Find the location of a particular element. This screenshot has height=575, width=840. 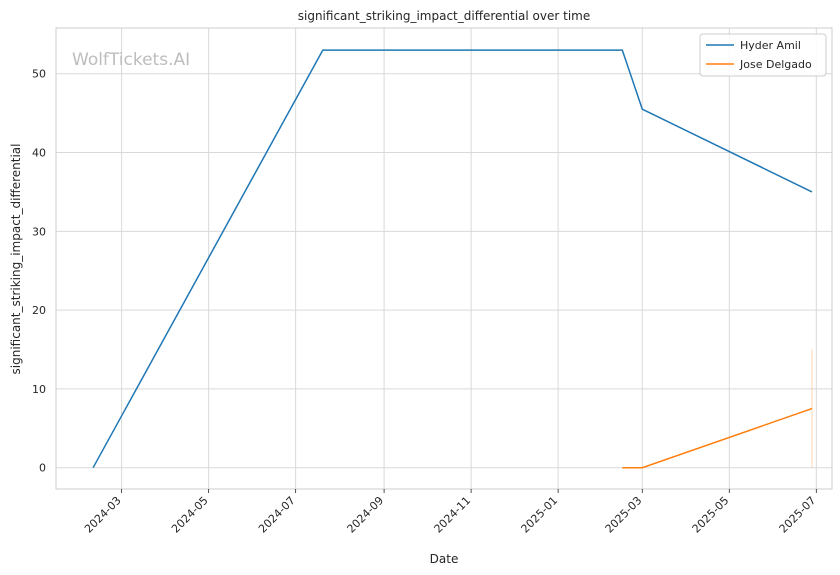

x-tick-label: 2024-09 is located at coordinates (366, 515).